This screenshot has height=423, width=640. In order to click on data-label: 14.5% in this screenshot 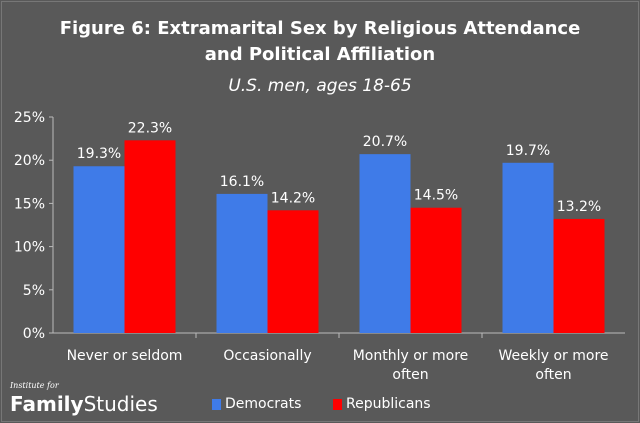, I will do `click(436, 196)`.